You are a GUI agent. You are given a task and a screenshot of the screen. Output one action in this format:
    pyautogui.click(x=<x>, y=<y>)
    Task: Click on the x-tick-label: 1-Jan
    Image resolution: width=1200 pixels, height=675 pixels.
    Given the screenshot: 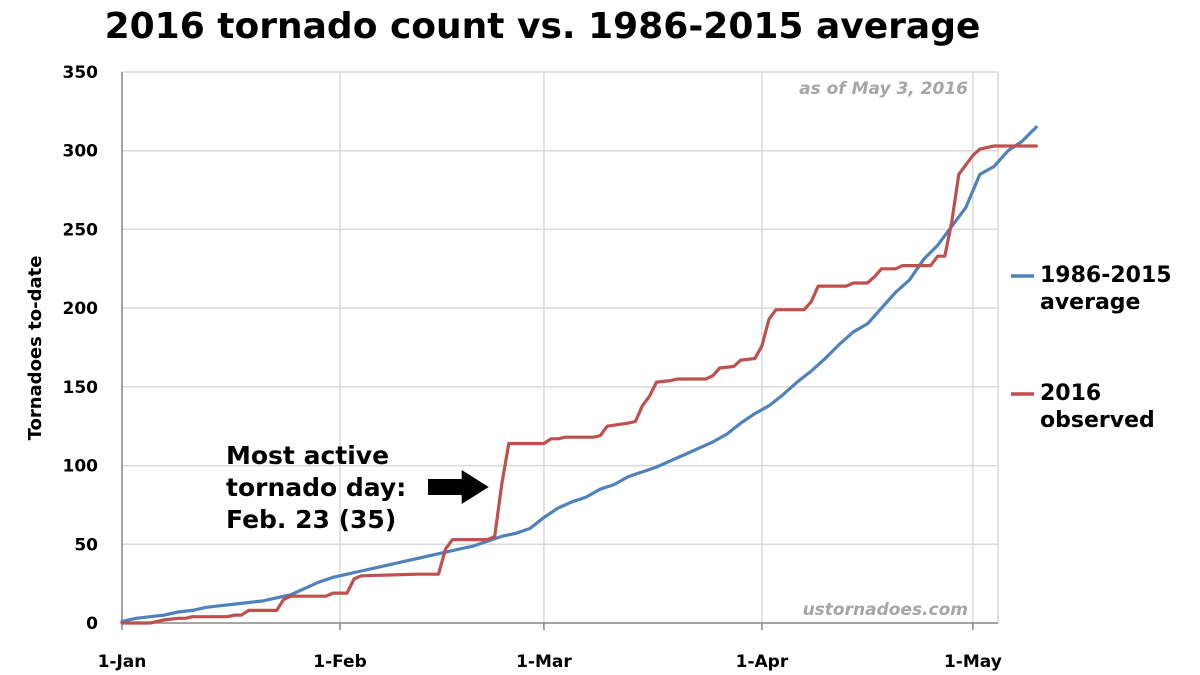 What is the action you would take?
    pyautogui.click(x=122, y=662)
    